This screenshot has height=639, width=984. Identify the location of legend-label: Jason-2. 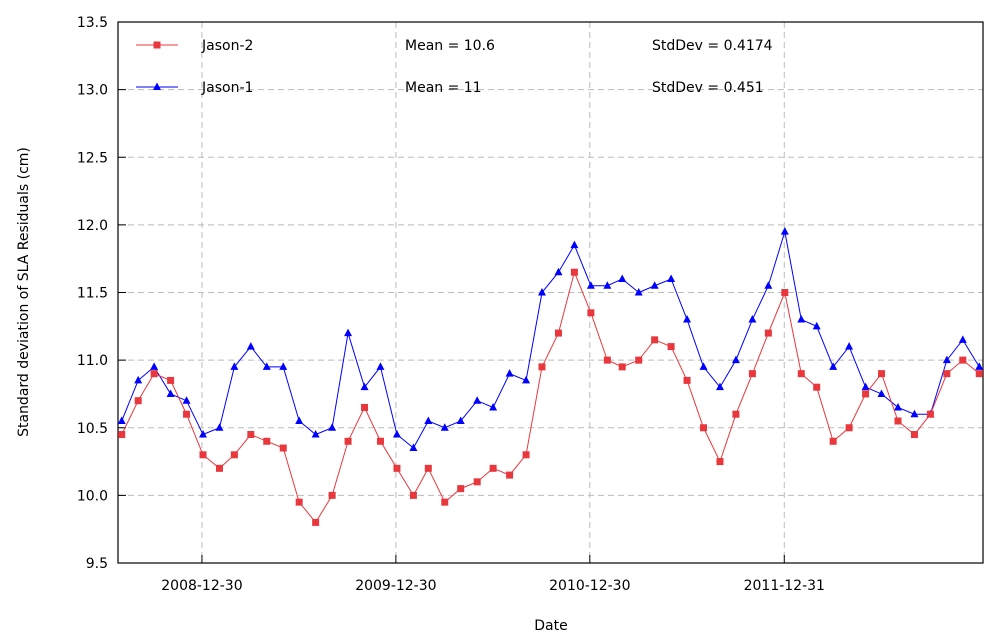
(227, 46).